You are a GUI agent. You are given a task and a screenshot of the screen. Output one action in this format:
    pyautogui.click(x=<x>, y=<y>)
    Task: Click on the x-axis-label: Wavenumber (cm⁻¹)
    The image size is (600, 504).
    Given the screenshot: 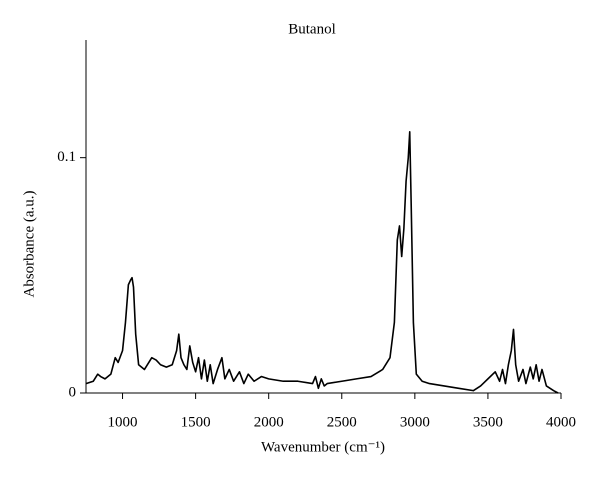 What is the action you would take?
    pyautogui.click(x=323, y=447)
    